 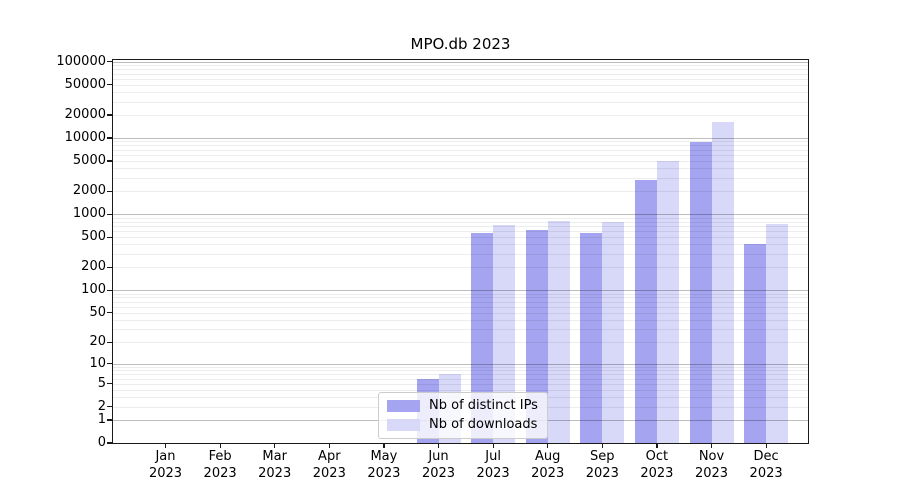 I want to click on x-tick-label-aug: Aug 2023, so click(x=548, y=465).